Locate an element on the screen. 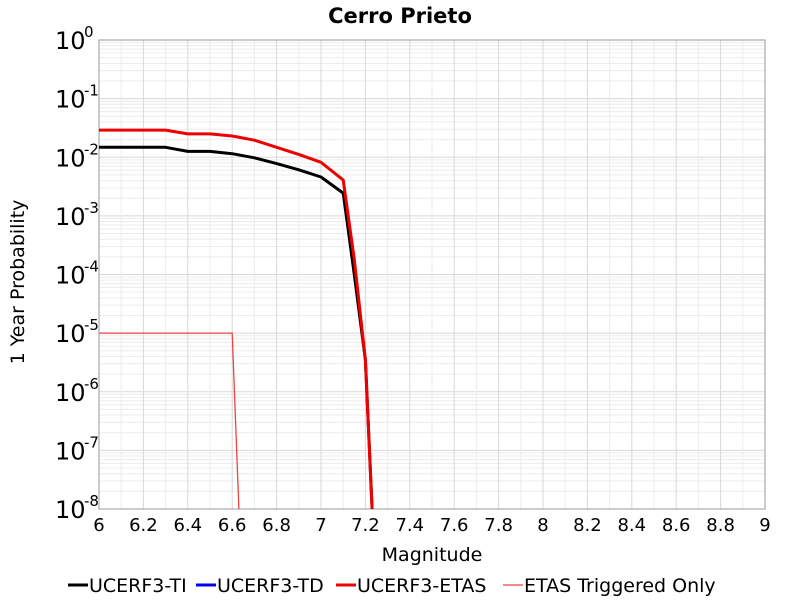 This screenshot has width=800, height=600. legend-label: UCERF3-TI is located at coordinates (138, 586).